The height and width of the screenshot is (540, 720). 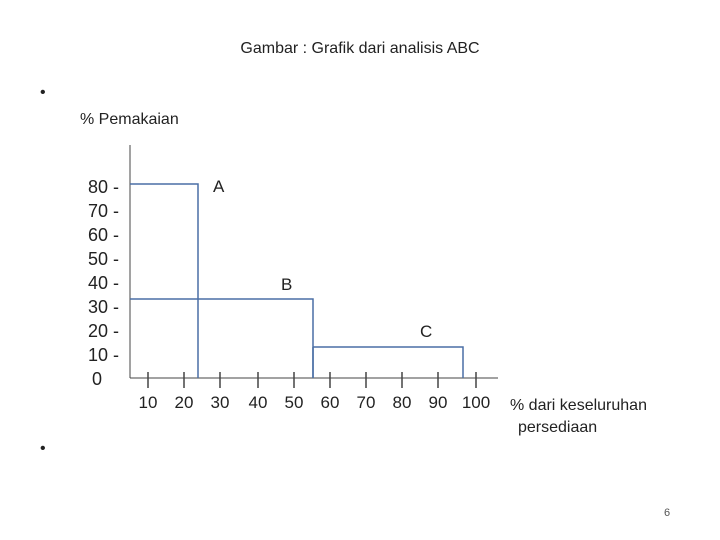 What do you see at coordinates (104, 283) in the screenshot?
I see `y-tick-label: 40 -` at bounding box center [104, 283].